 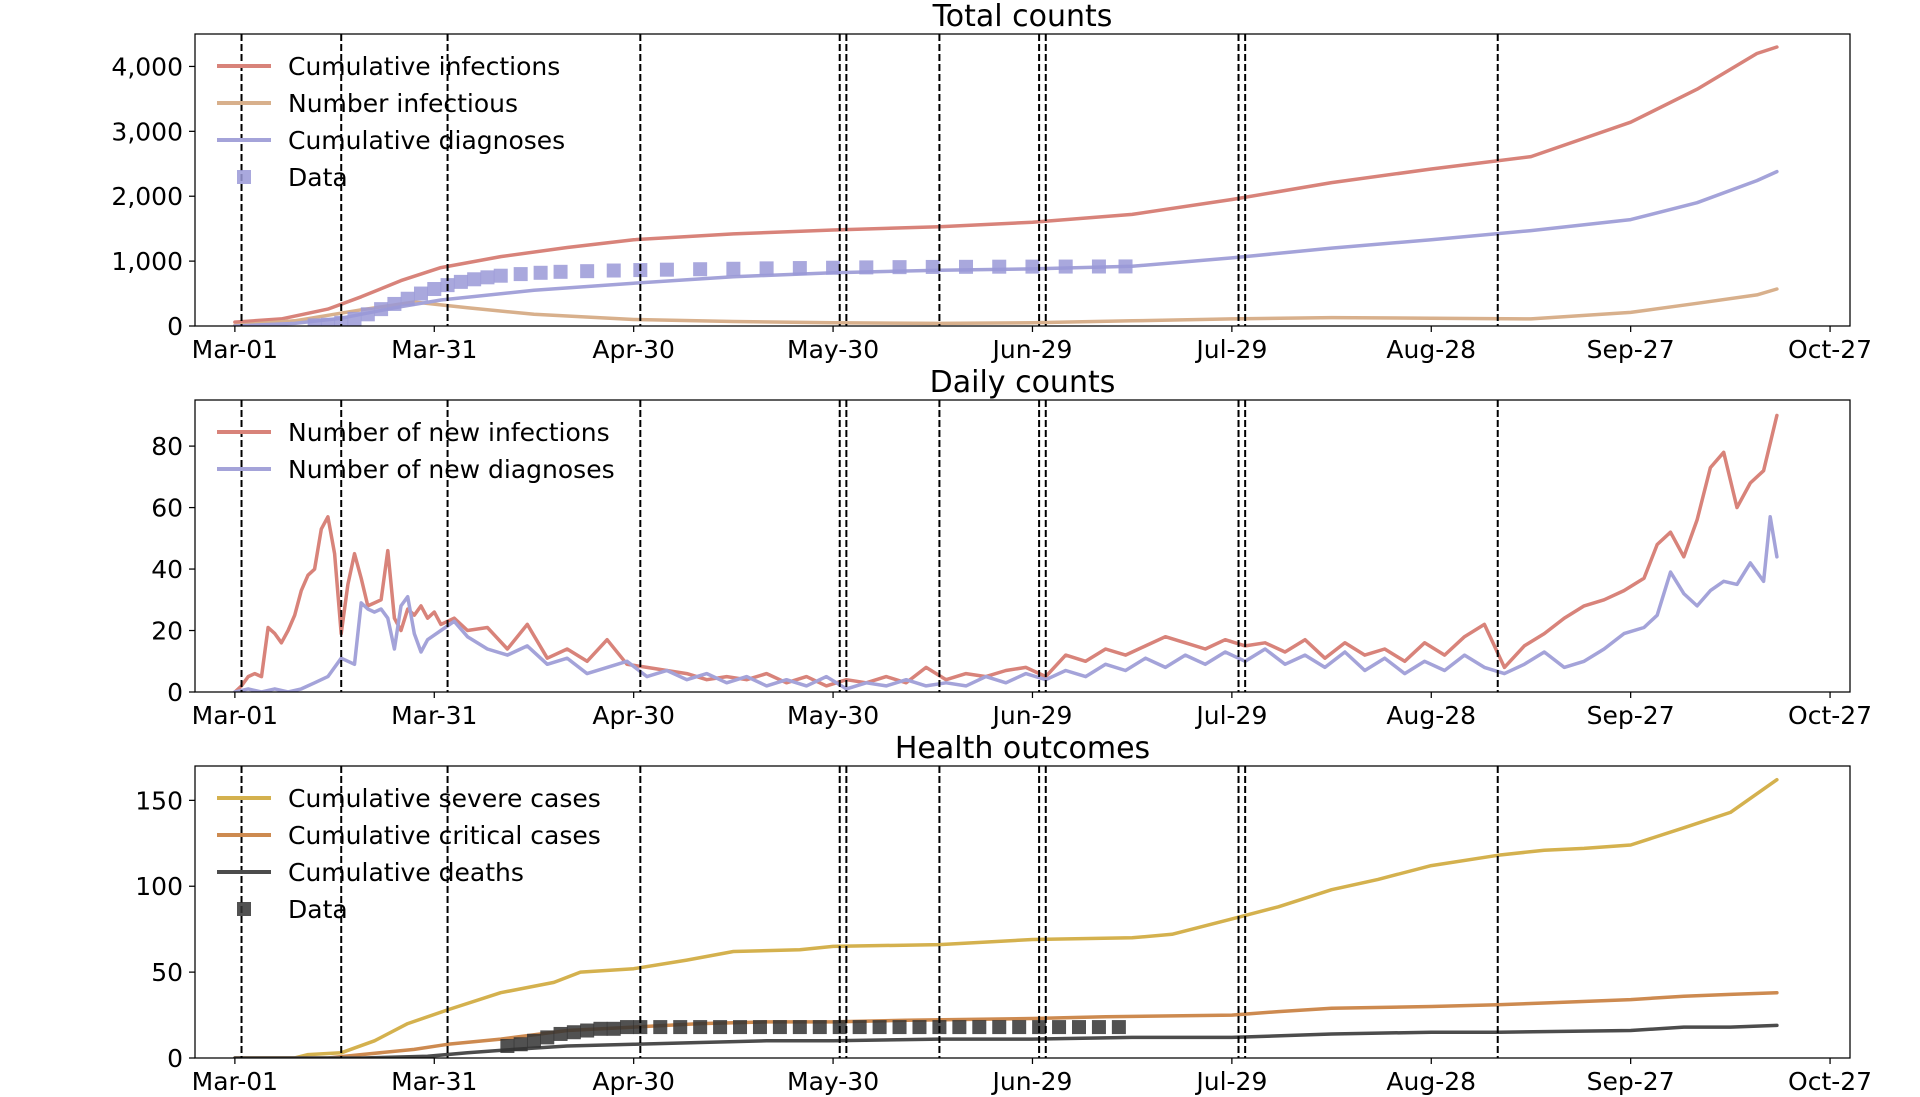 What do you see at coordinates (444, 835) in the screenshot?
I see `legend-label: Cumulative critical cases` at bounding box center [444, 835].